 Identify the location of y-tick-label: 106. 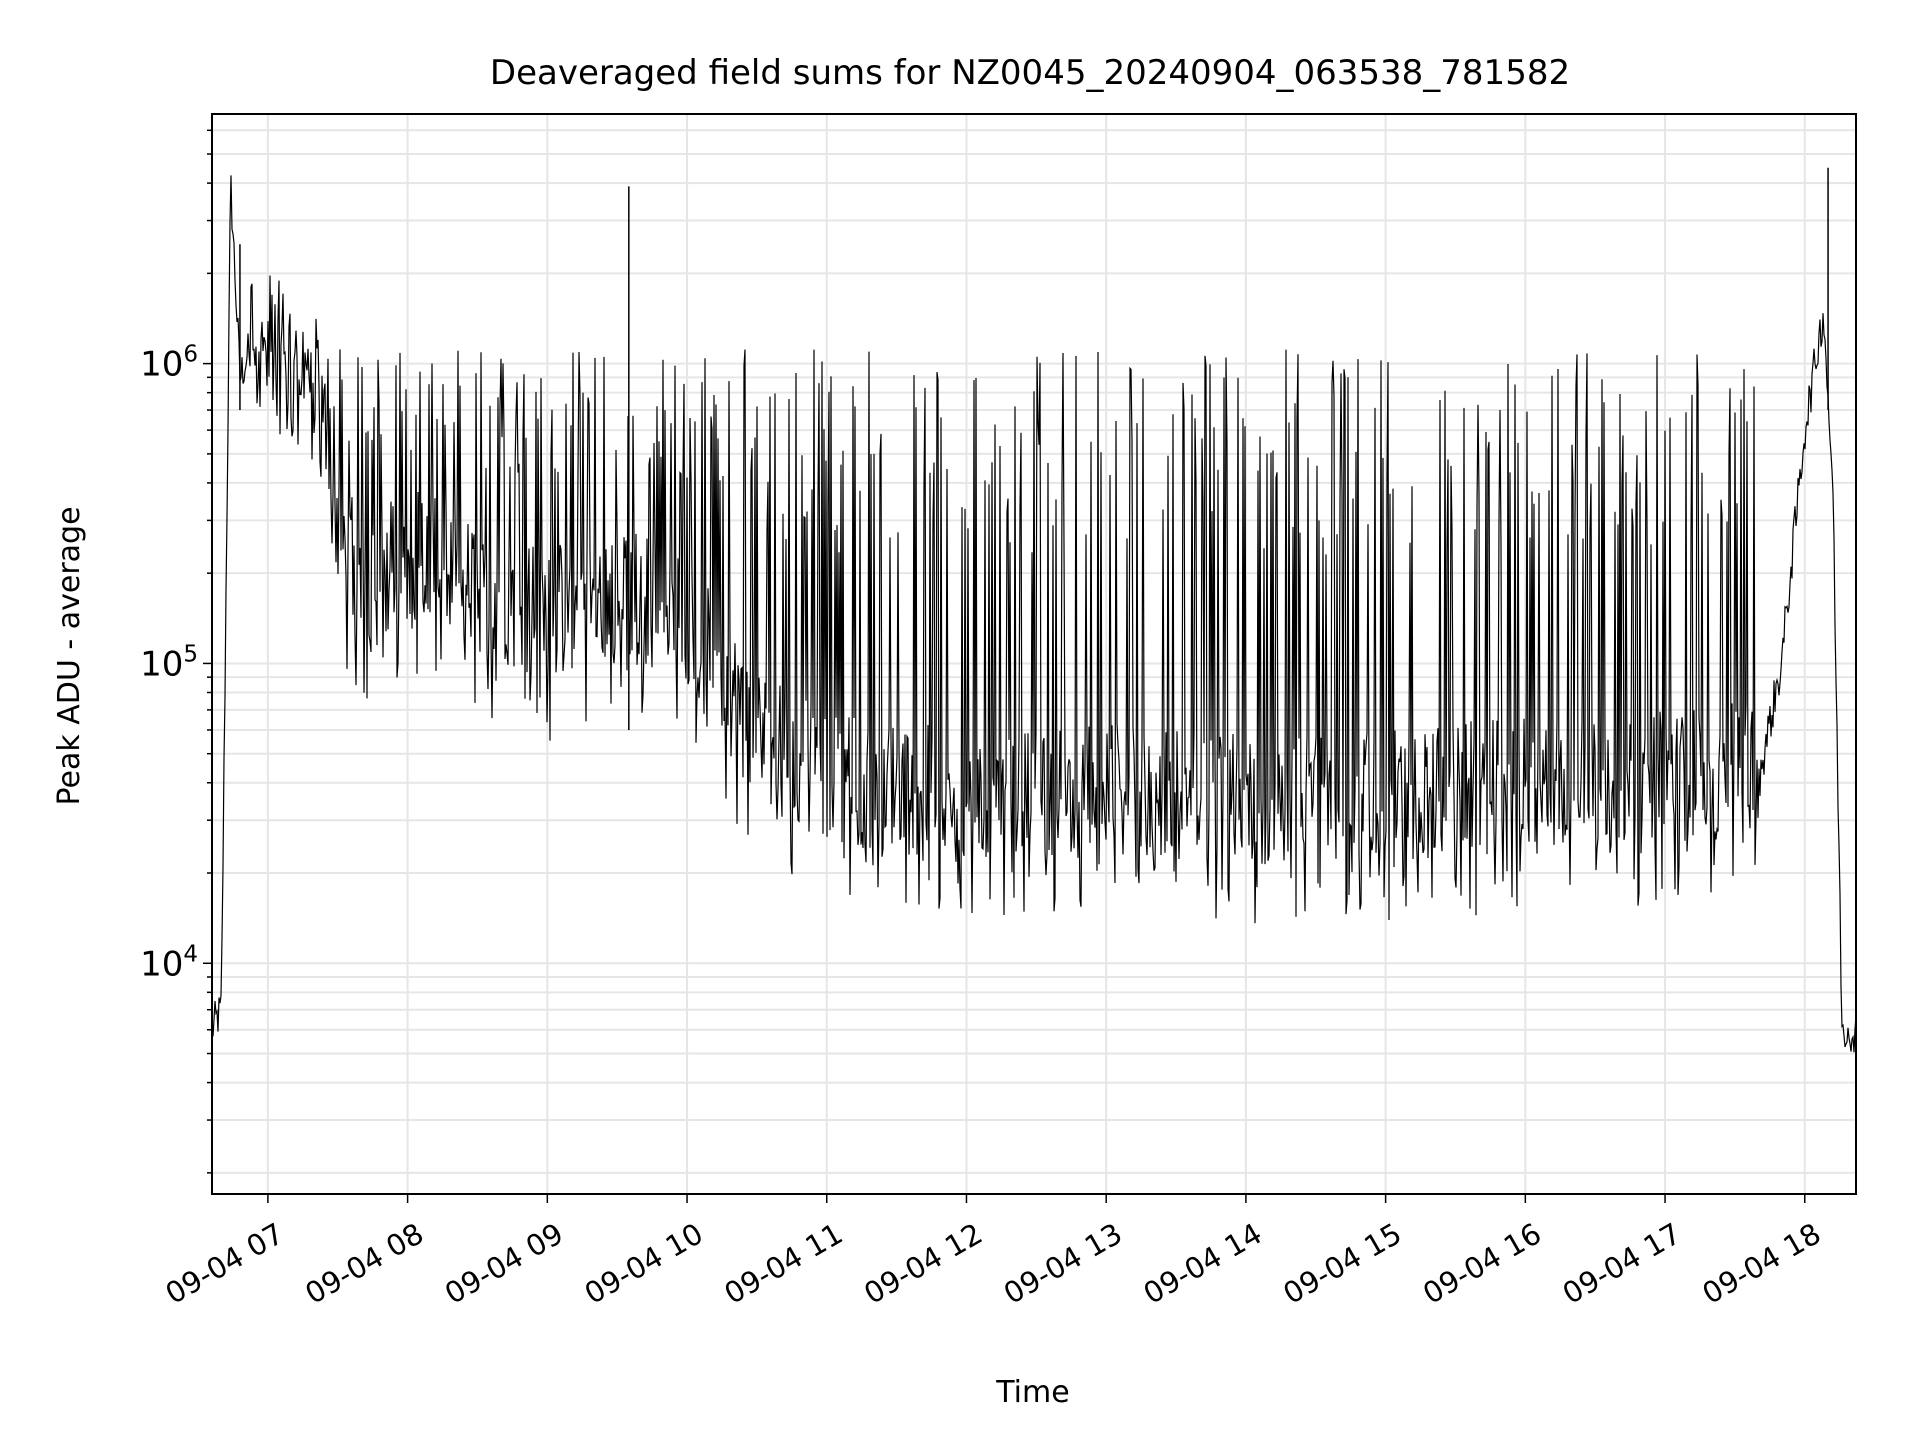
(169, 363).